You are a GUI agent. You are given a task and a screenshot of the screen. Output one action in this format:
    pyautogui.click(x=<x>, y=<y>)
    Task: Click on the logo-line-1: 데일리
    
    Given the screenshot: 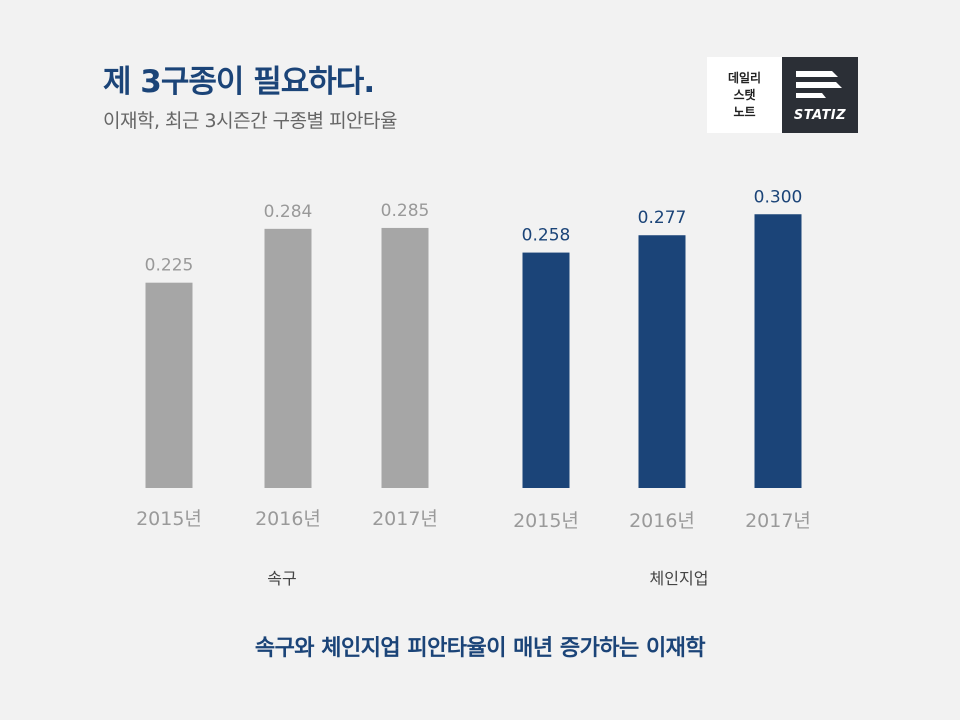 What is the action you would take?
    pyautogui.click(x=744, y=77)
    